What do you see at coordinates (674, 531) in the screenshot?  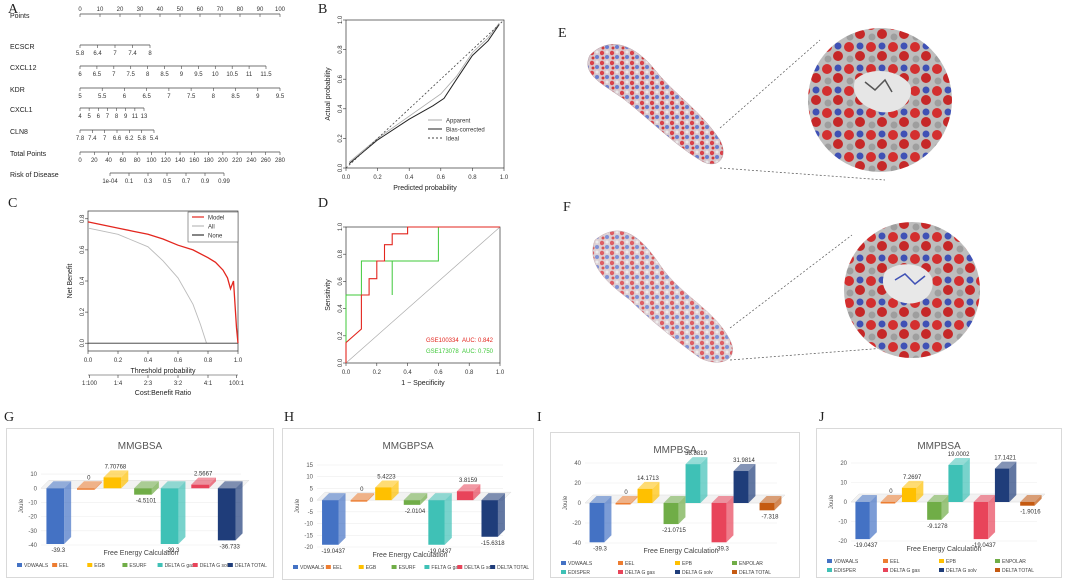 I see `bar-value-label: -21.0715` at bounding box center [674, 531].